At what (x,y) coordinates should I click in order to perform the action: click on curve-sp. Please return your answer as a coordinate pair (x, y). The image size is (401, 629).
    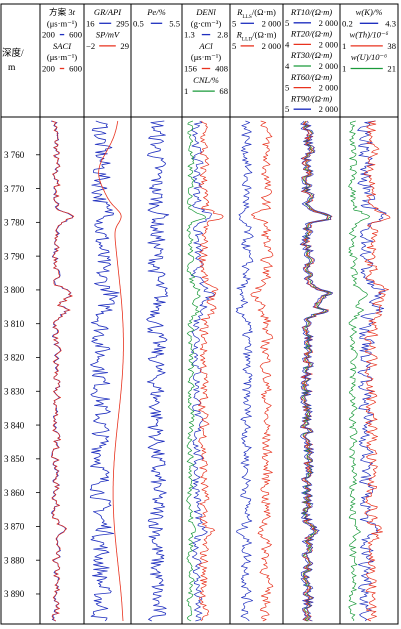
    Looking at the image, I should click on (111, 371).